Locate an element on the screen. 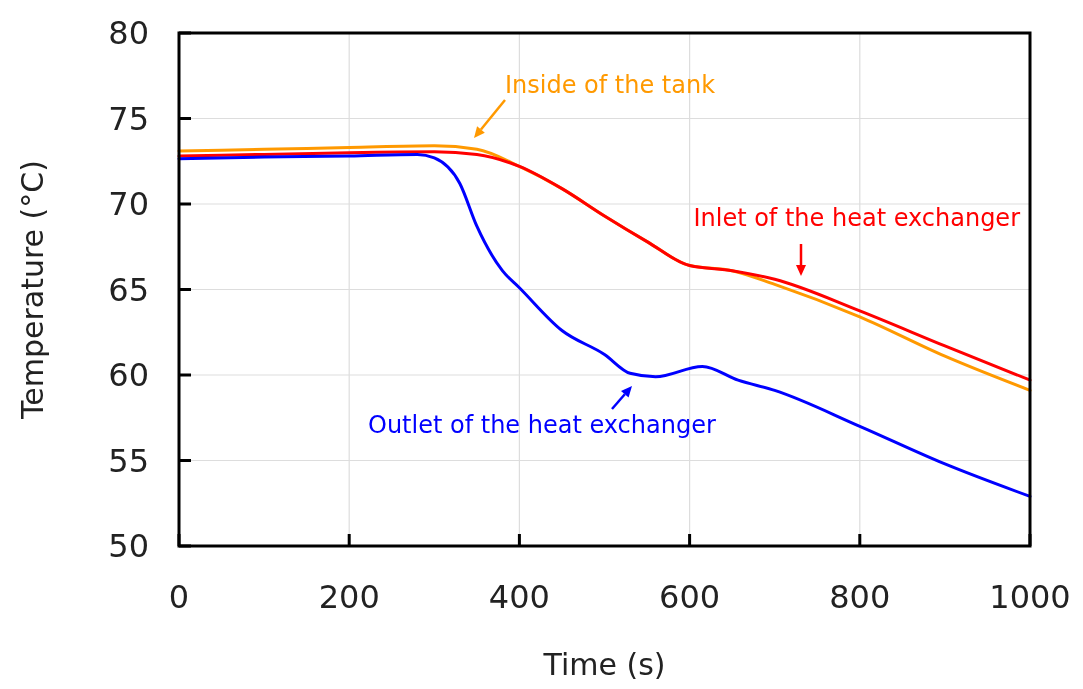 This screenshot has width=1083, height=689. series-label: Inlet of the heat exchanger is located at coordinates (857, 218).